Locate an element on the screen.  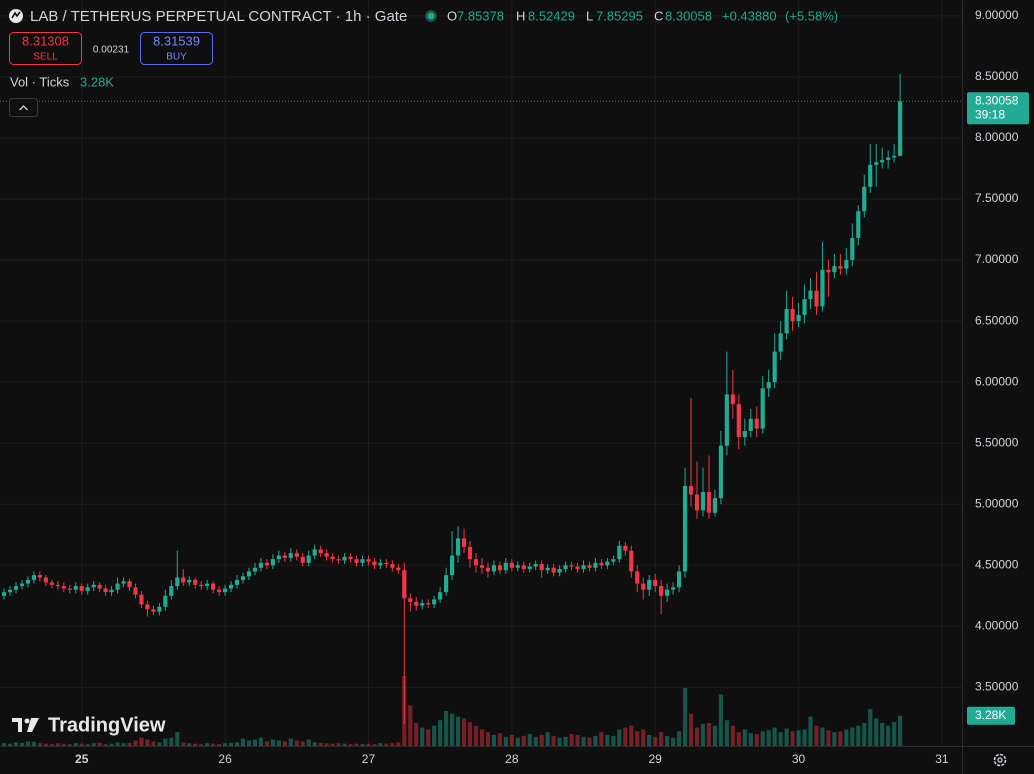
y-tick-label: 9.00000 is located at coordinates (997, 15).